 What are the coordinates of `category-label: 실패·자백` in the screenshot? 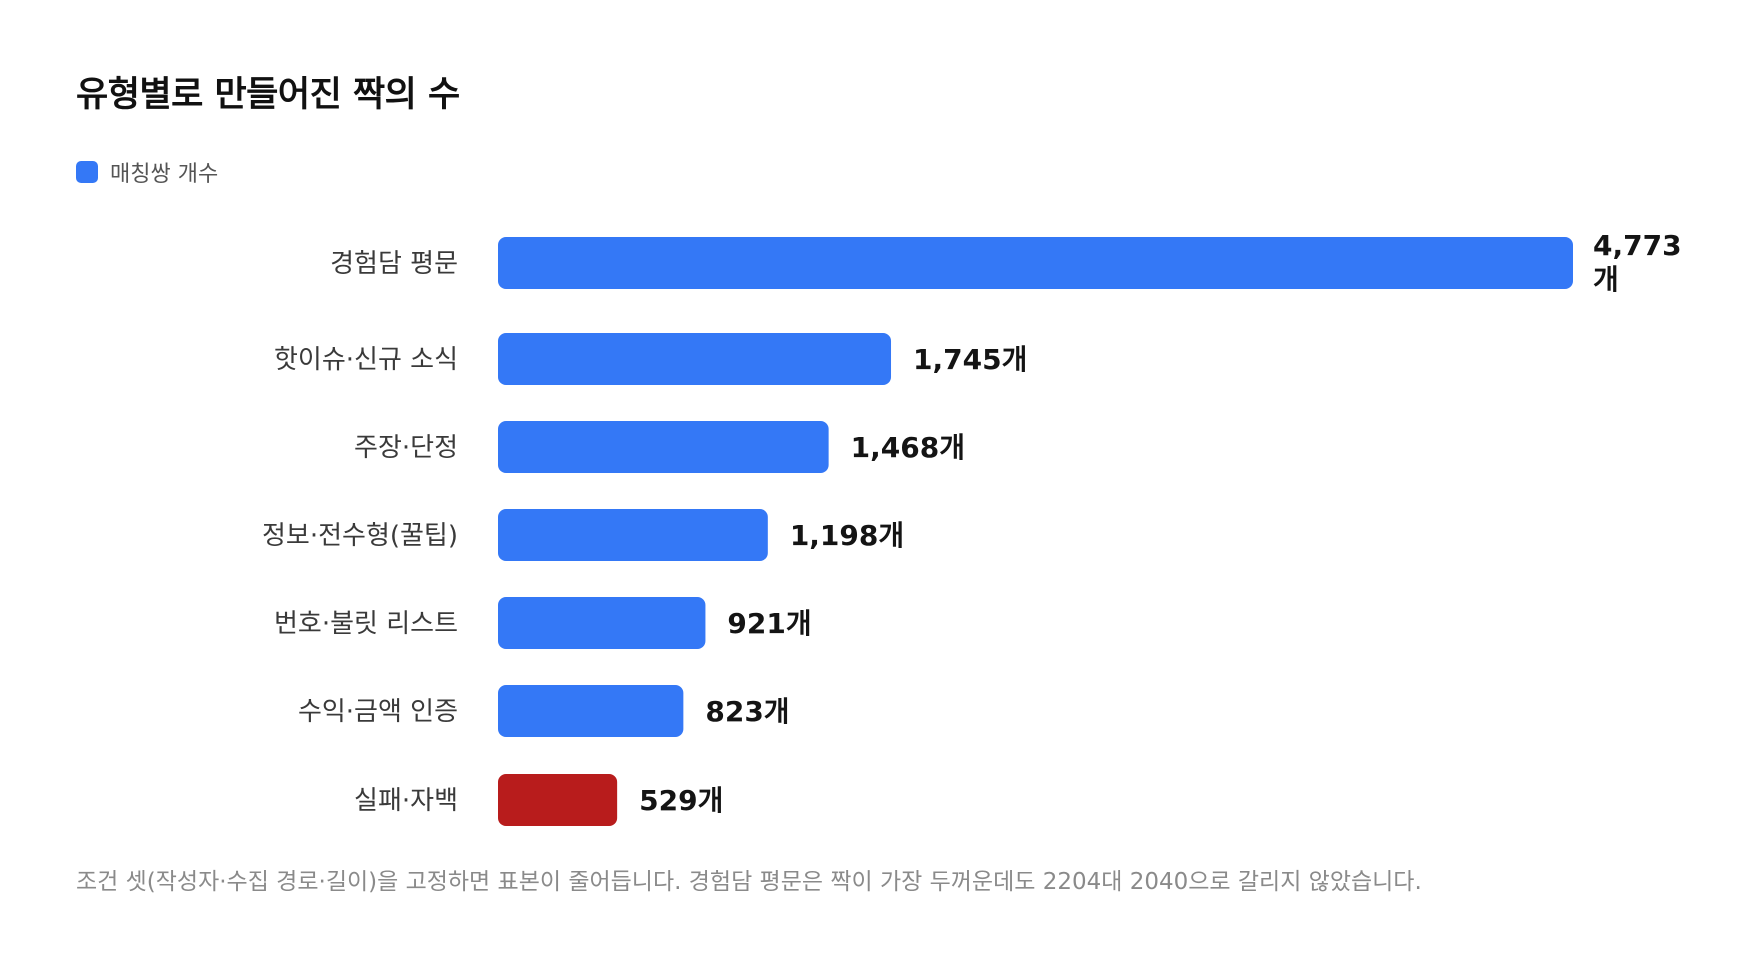 It's located at (406, 801).